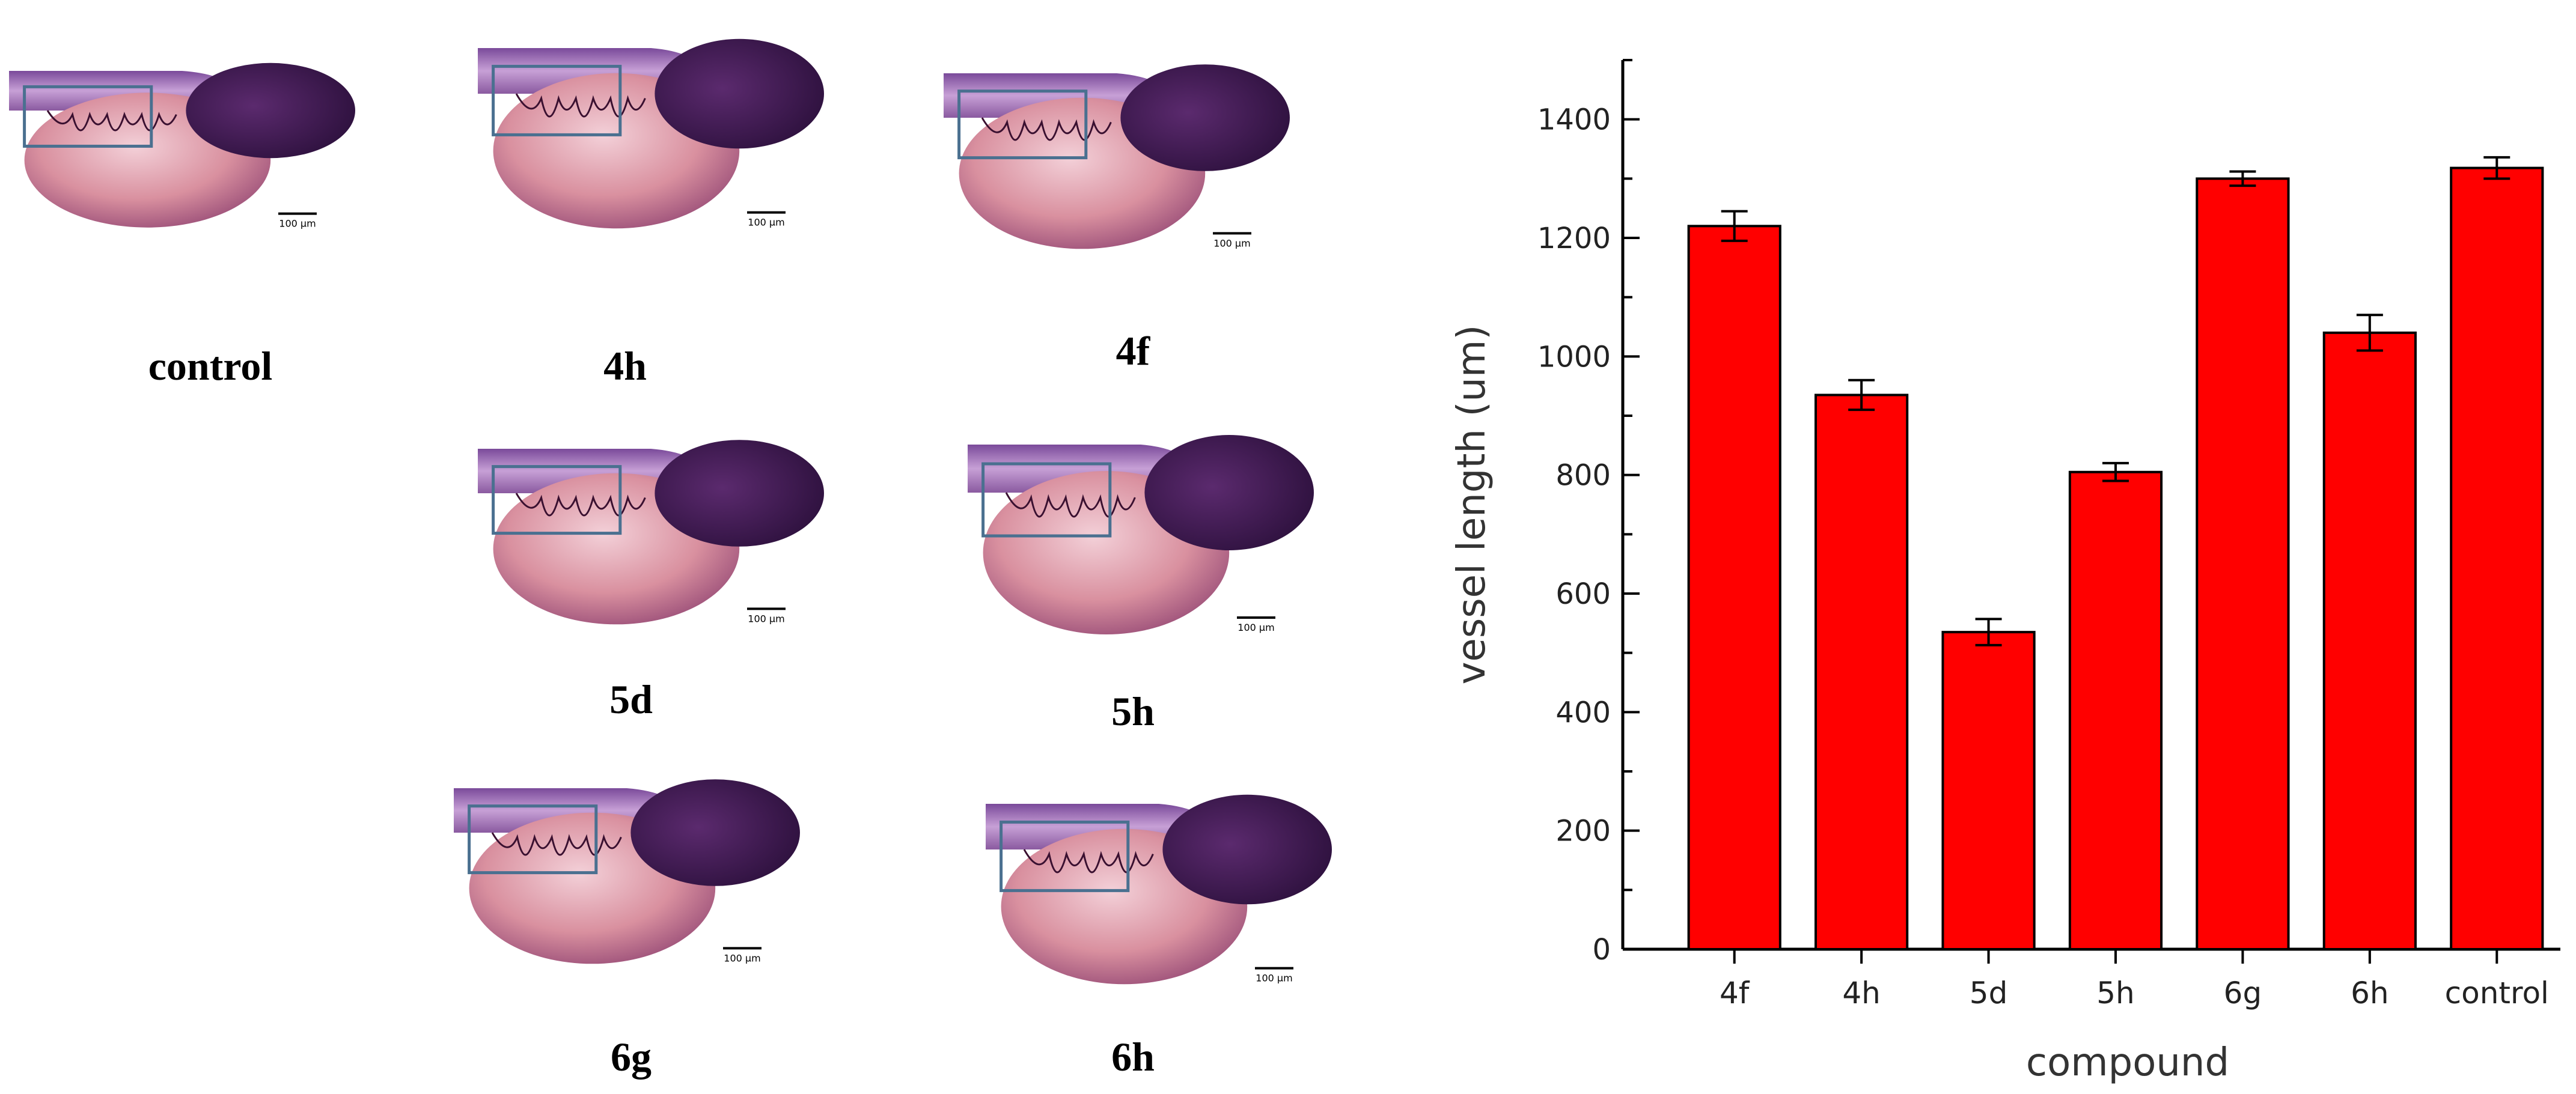 Image resolution: width=2576 pixels, height=1094 pixels. What do you see at coordinates (1989, 993) in the screenshot?
I see `x-tick-label-5d: 5d` at bounding box center [1989, 993].